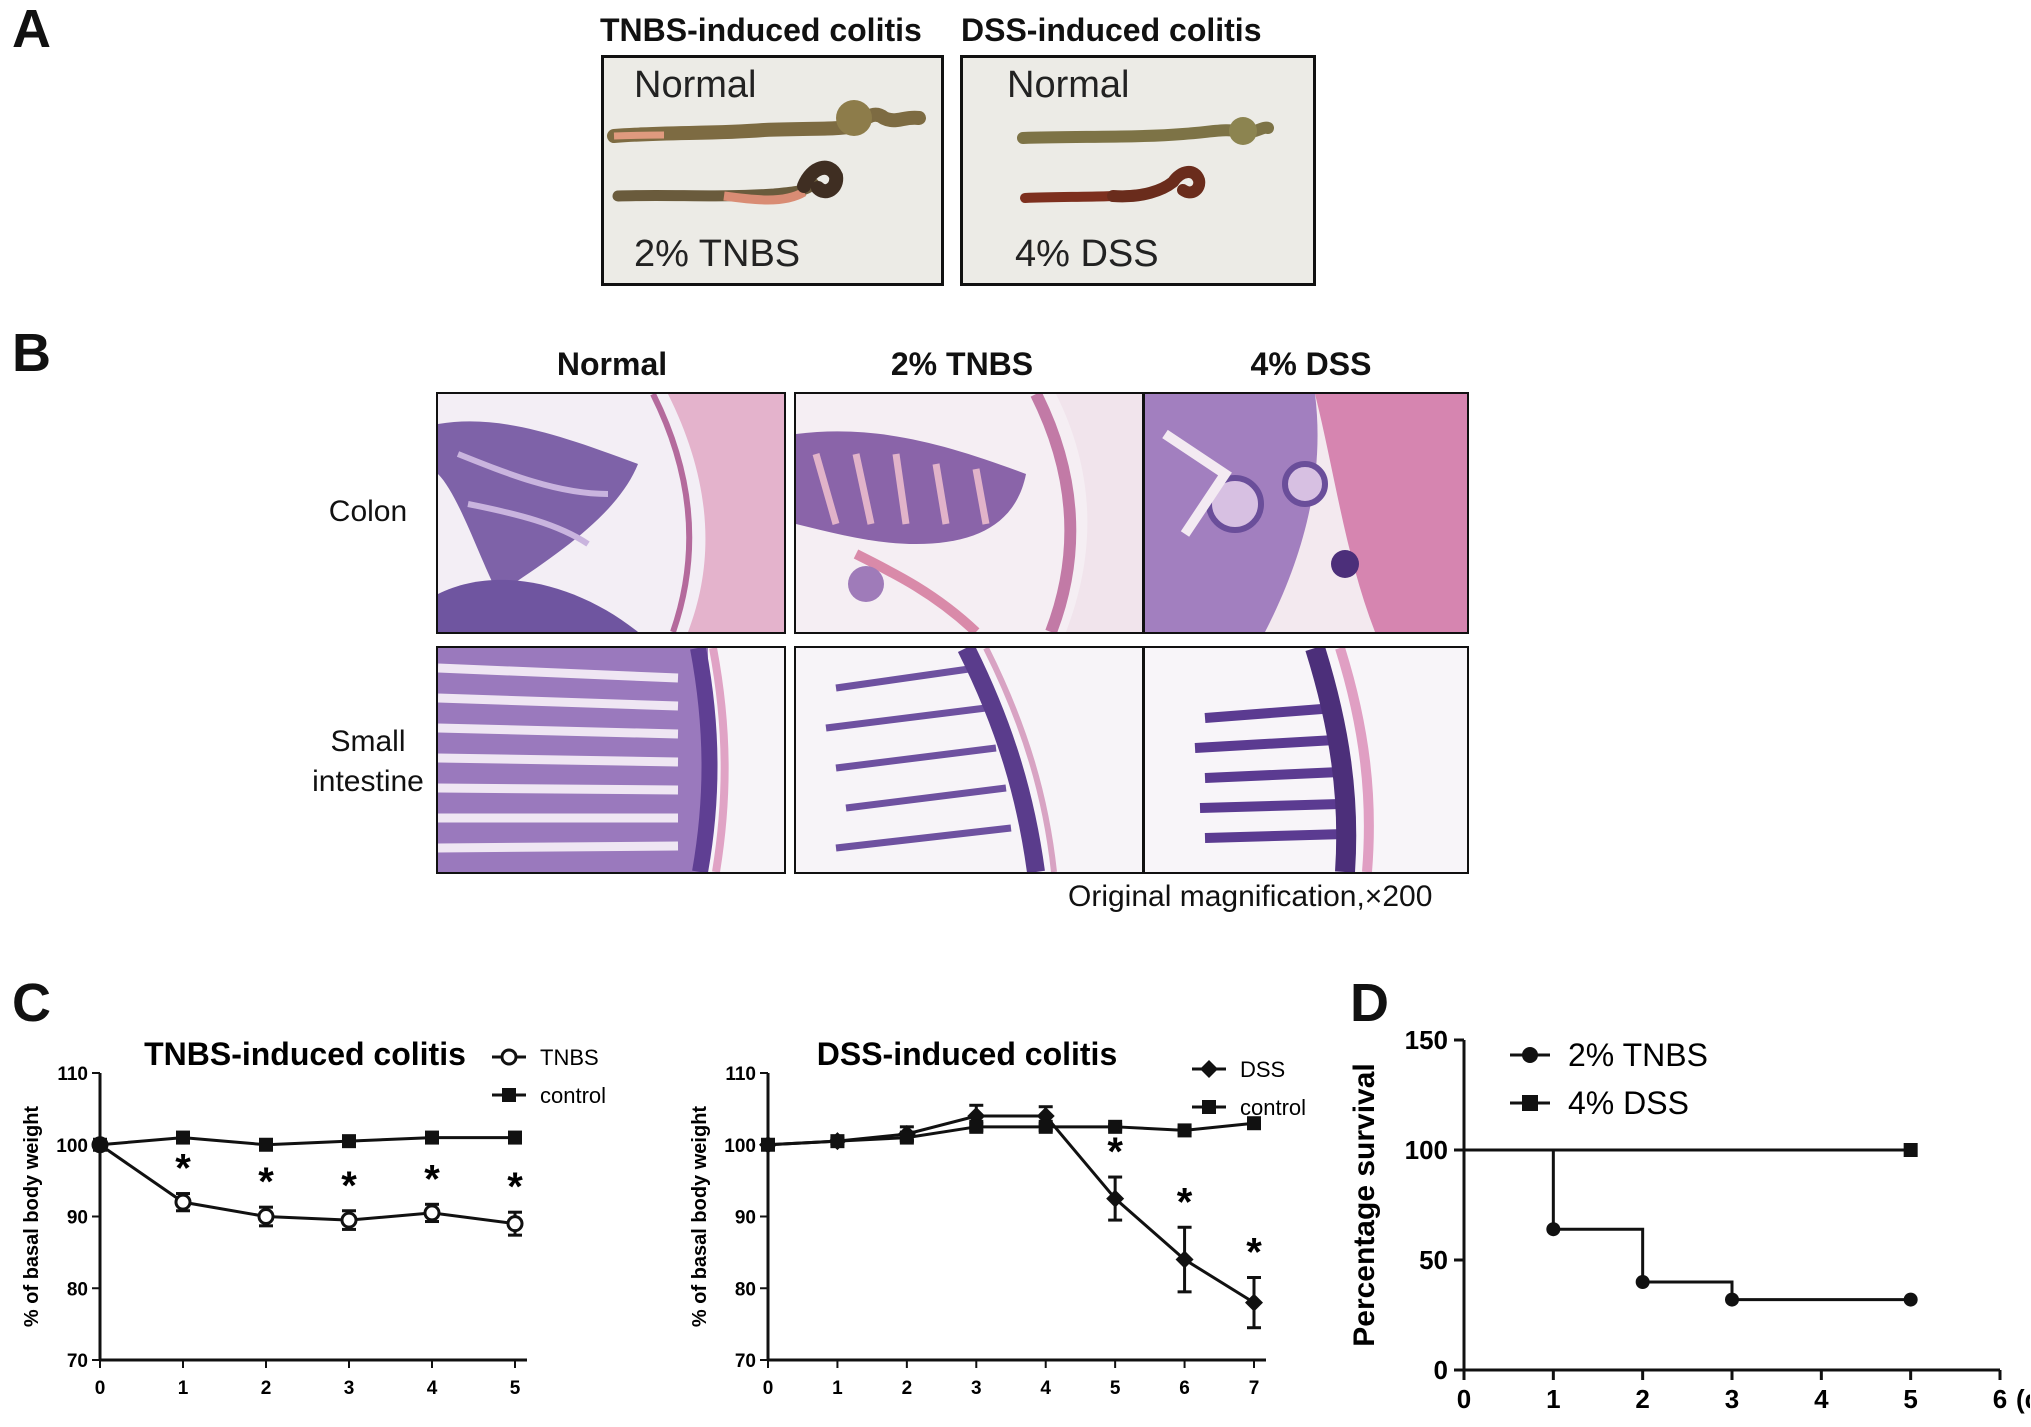 This screenshot has width=2031, height=1427. Describe the element at coordinates (368, 761) in the screenshot. I see `histology-row-small-intestine: Small intestine` at that location.